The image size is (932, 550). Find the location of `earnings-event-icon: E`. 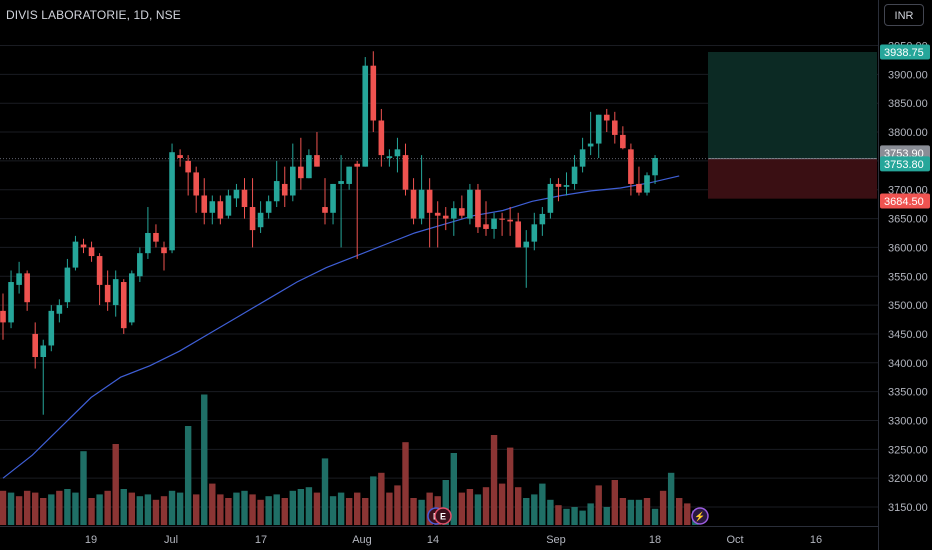

earnings-event-icon: E is located at coordinates (443, 516).